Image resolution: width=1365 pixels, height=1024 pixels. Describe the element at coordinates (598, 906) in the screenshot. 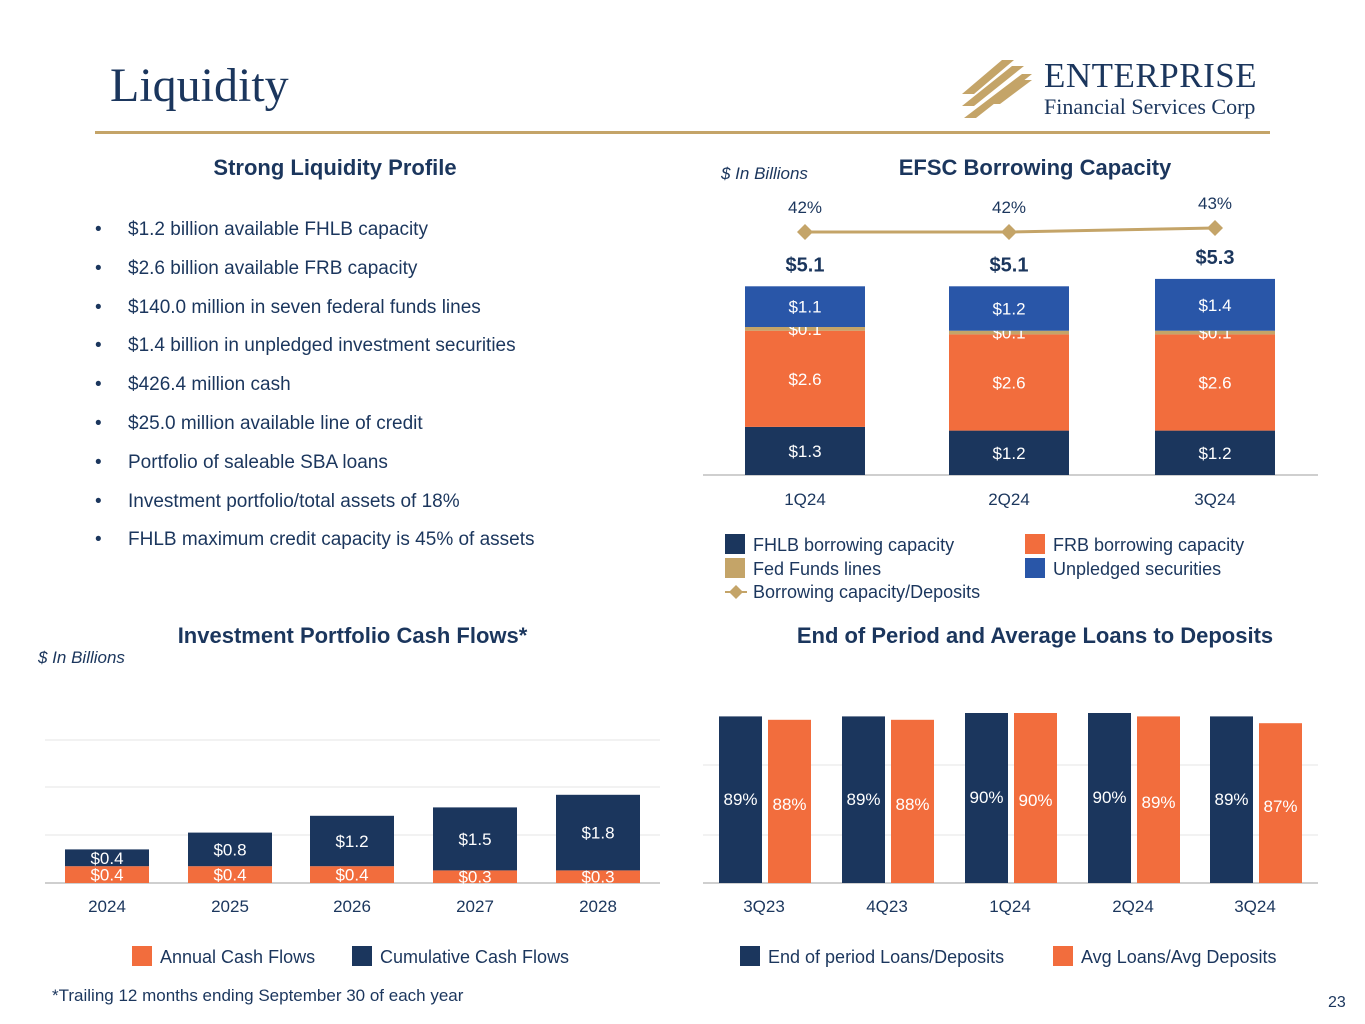

I see `category-label: 2028` at that location.